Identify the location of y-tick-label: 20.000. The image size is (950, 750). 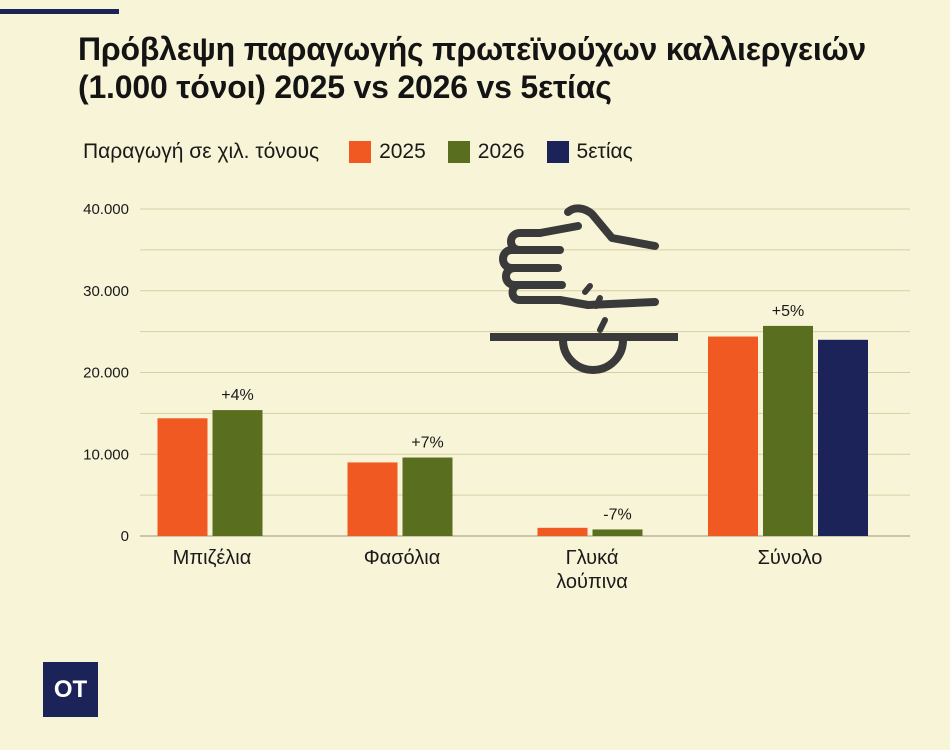
(106, 373).